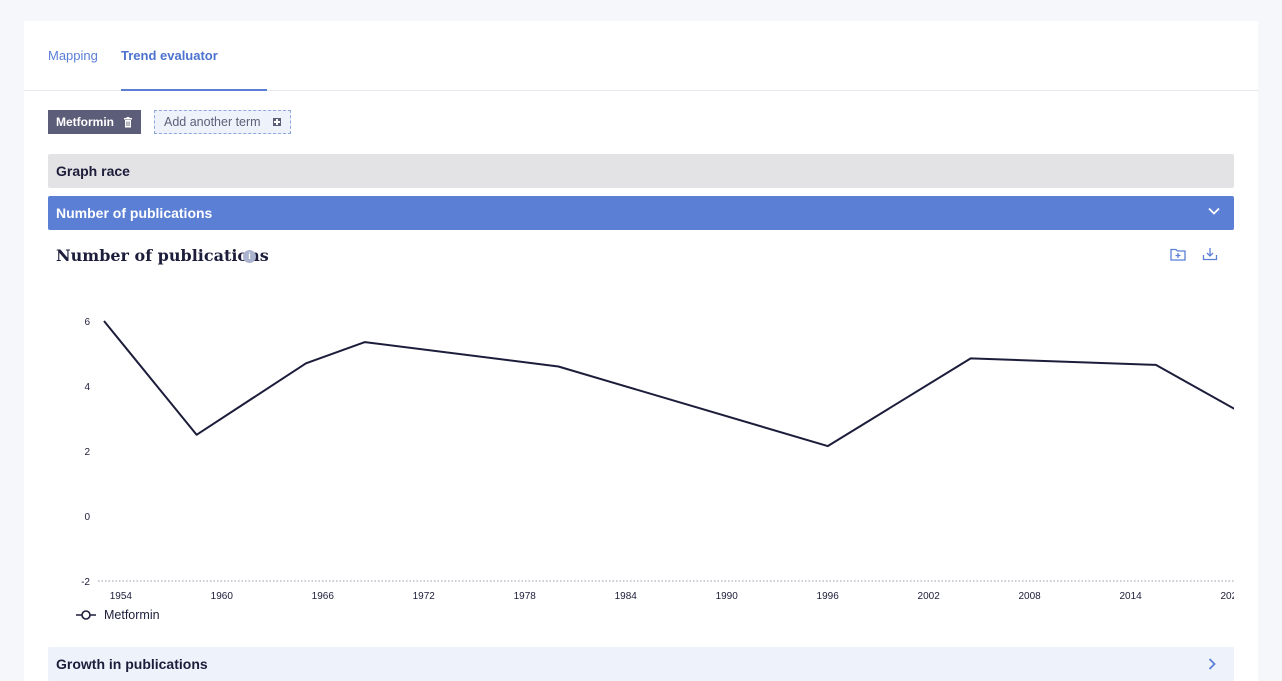 The image size is (1282, 681). What do you see at coordinates (1130, 596) in the screenshot?
I see `x-tick-label: 2014` at bounding box center [1130, 596].